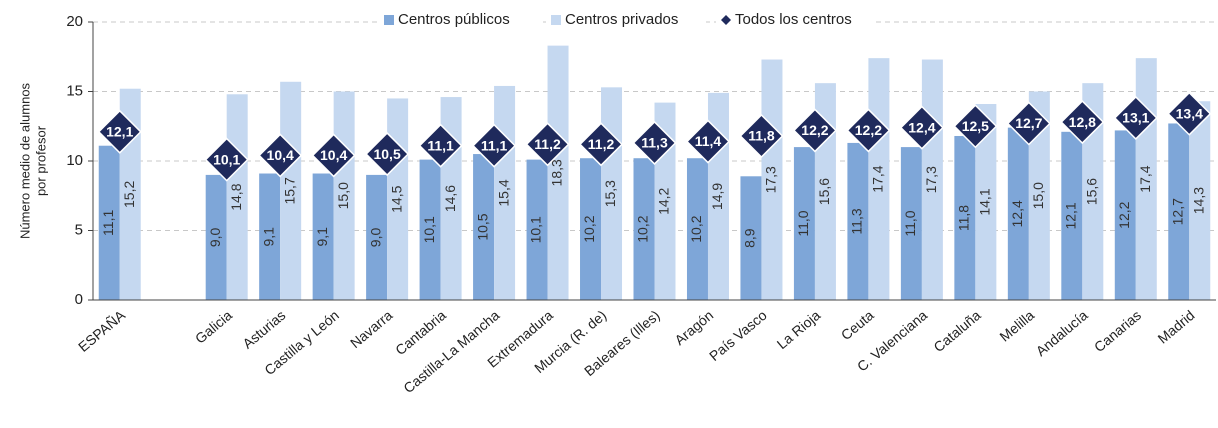 Image resolution: width=1218 pixels, height=428 pixels. Describe the element at coordinates (610, 193) in the screenshot. I see `value-label: 15,3` at that location.